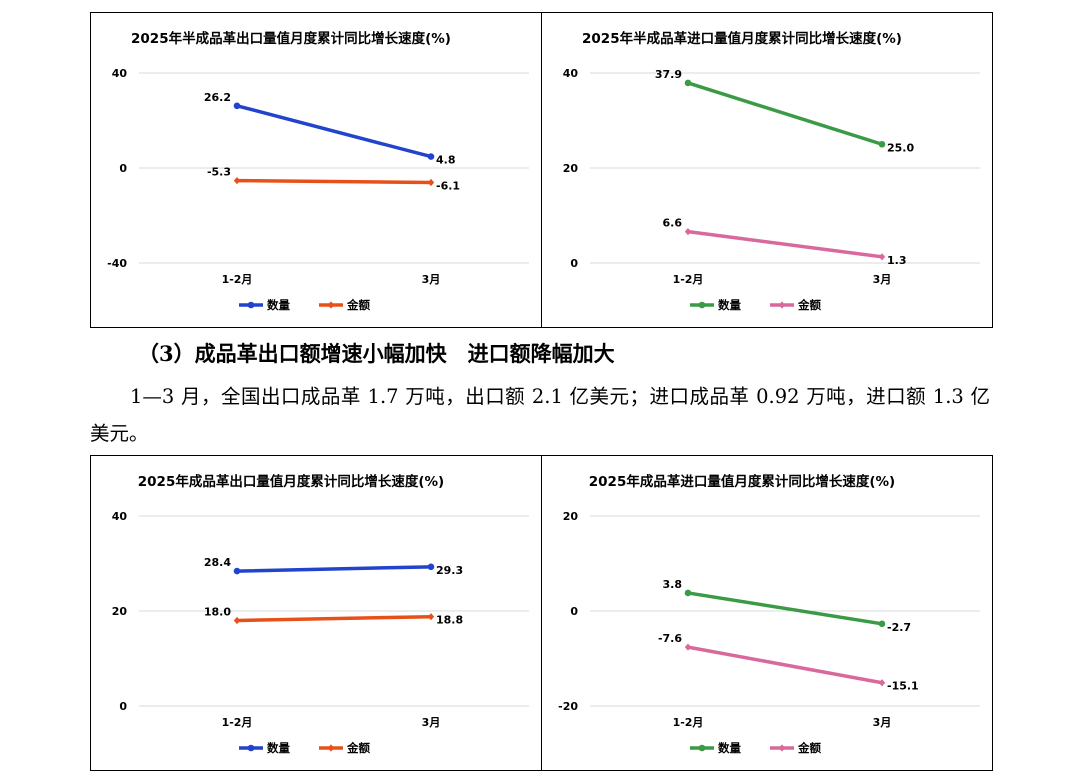  Describe the element at coordinates (673, 223) in the screenshot. I see `data-label: 6.6` at that location.